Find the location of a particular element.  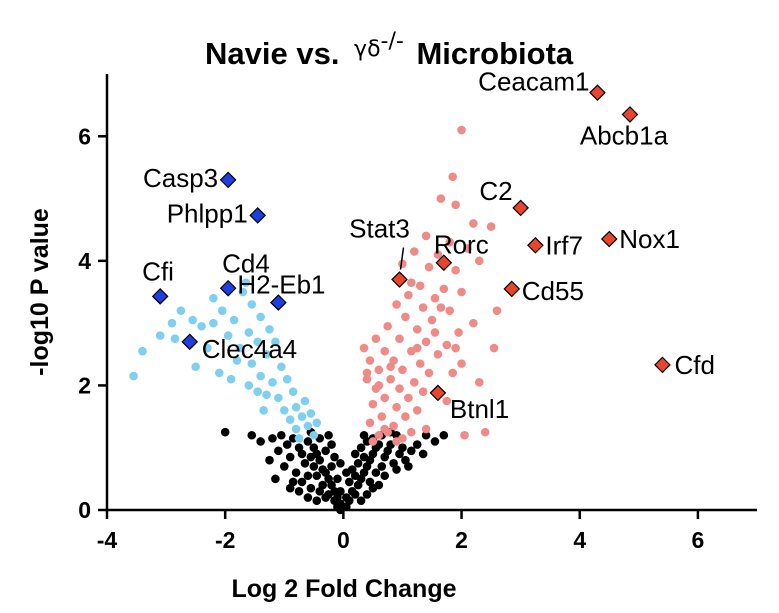

gene-label-btnl1: Btnl1 is located at coordinates (479, 409).